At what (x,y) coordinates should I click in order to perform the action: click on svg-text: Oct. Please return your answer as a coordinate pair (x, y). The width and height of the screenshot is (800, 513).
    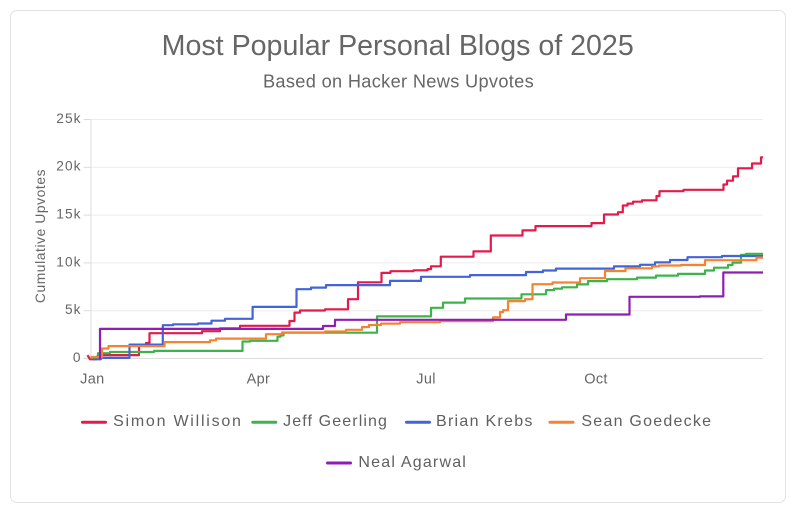
    Looking at the image, I should click on (595, 379).